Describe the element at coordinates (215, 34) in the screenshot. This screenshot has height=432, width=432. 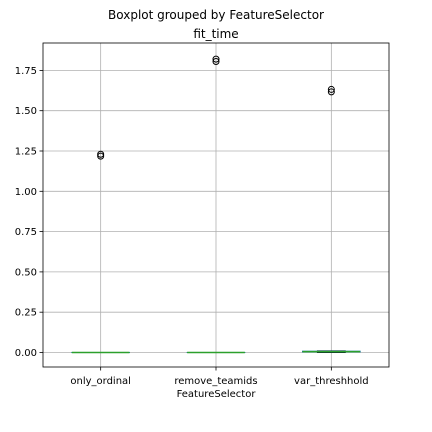
I see `chart-title: fit_time` at that location.